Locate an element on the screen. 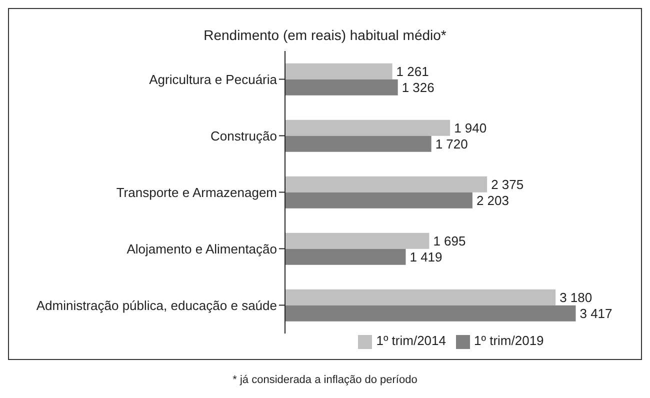  data-label: 1 695 is located at coordinates (449, 240).